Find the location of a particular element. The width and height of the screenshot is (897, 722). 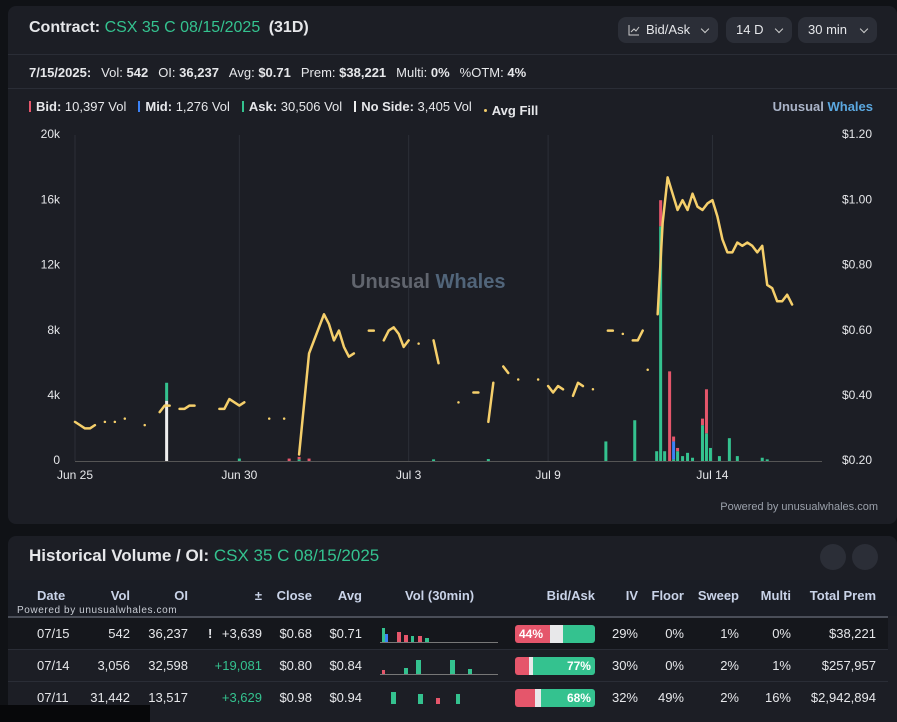

chart-type-button: Bid/Ask is located at coordinates (668, 30).